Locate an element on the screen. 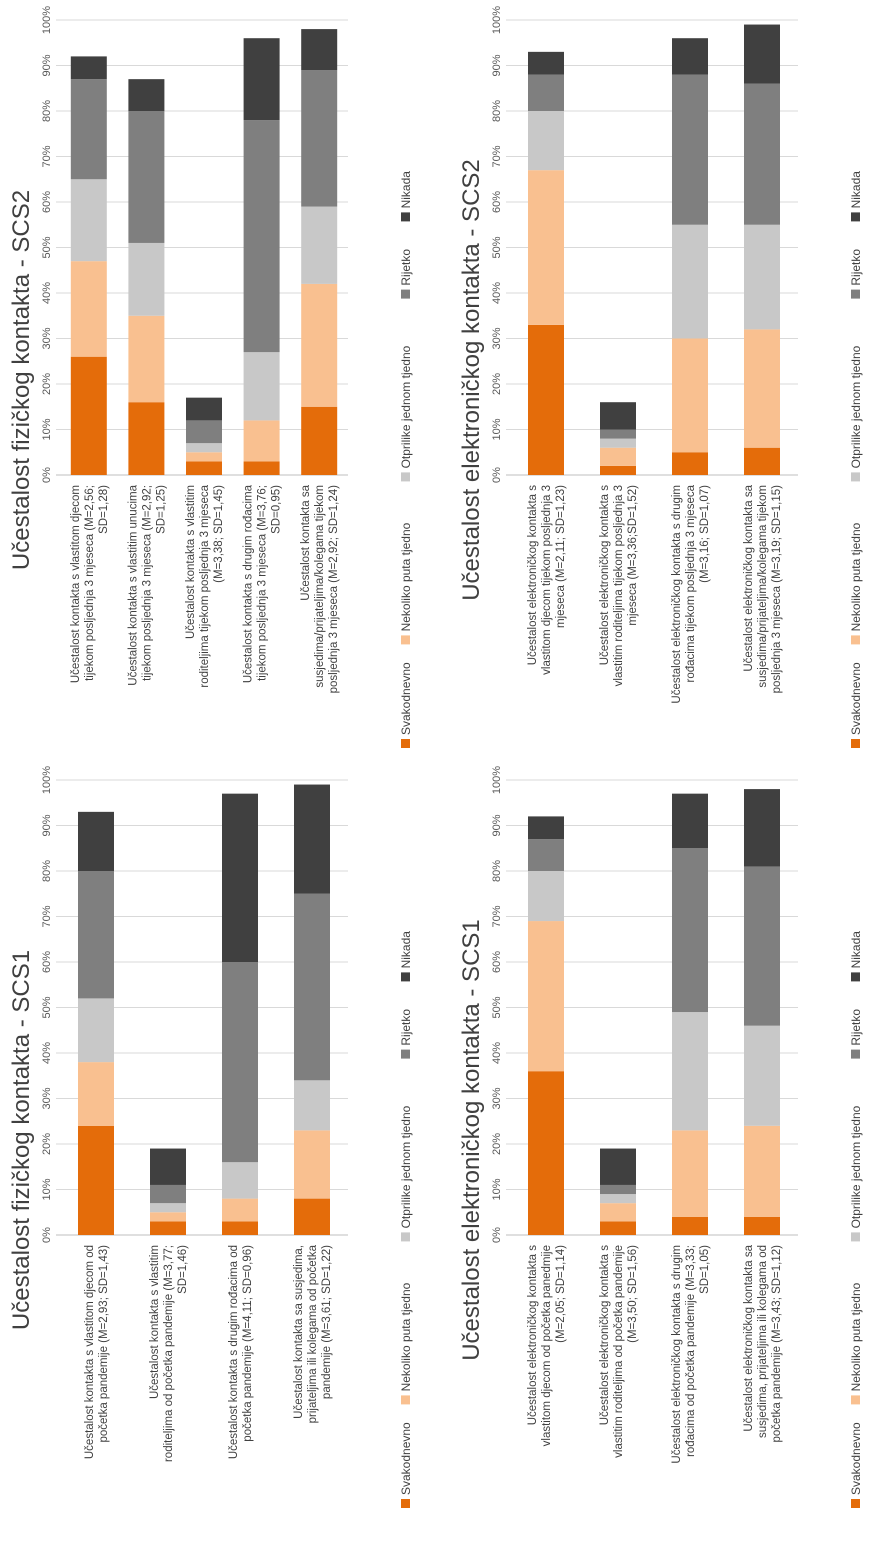 This screenshot has width=896, height=1555. y-tick-label: 0% is located at coordinates (497, 1235).